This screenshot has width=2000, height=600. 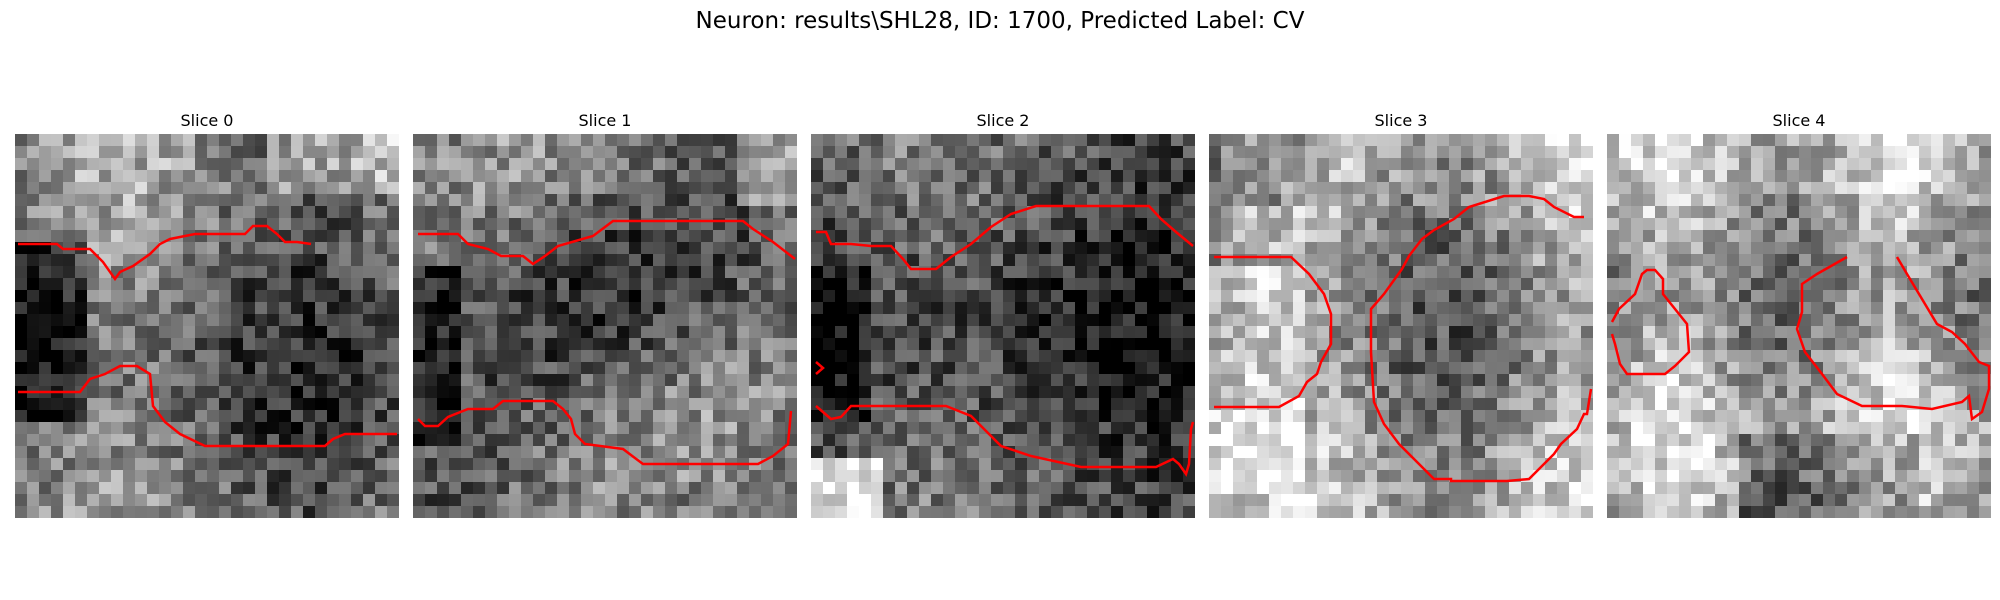 What do you see at coordinates (1003, 120) in the screenshot?
I see `slice-title: Slice 2` at bounding box center [1003, 120].